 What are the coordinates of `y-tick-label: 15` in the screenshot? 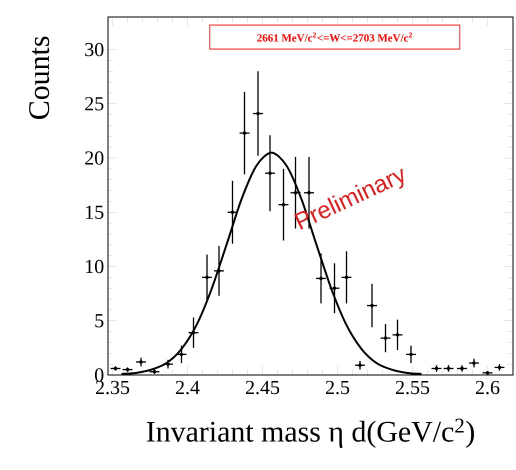 It's located at (95, 212).